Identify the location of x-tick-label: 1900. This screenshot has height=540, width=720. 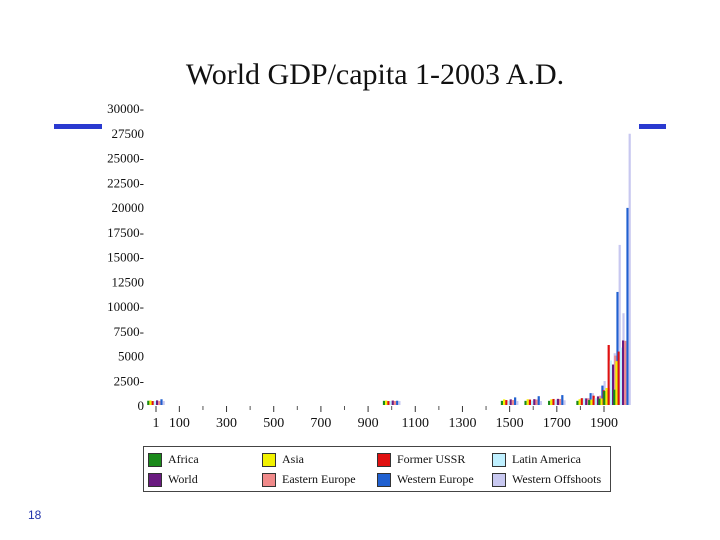
(604, 423).